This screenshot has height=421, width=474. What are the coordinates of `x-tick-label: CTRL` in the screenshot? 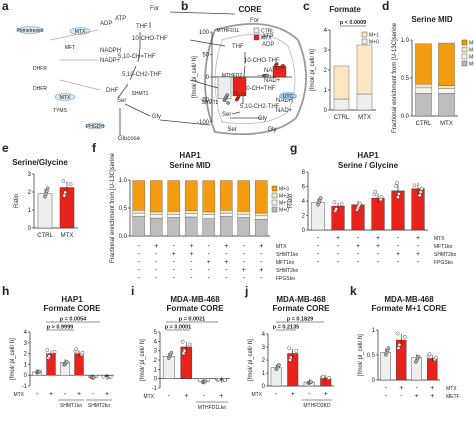 It's located at (342, 118).